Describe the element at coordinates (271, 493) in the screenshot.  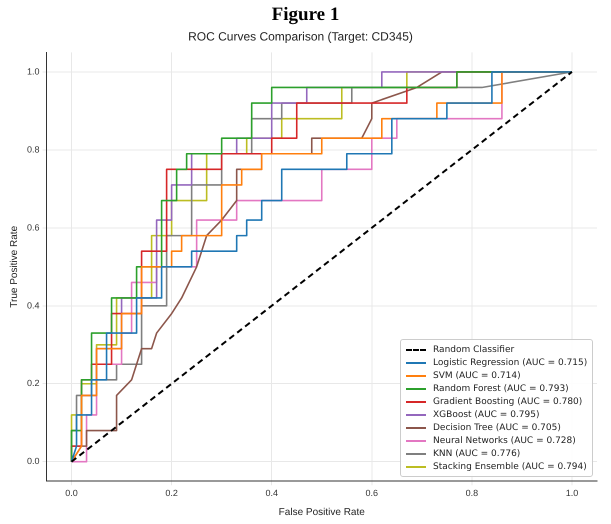
I see `x-tick-label: 0.4` at that location.